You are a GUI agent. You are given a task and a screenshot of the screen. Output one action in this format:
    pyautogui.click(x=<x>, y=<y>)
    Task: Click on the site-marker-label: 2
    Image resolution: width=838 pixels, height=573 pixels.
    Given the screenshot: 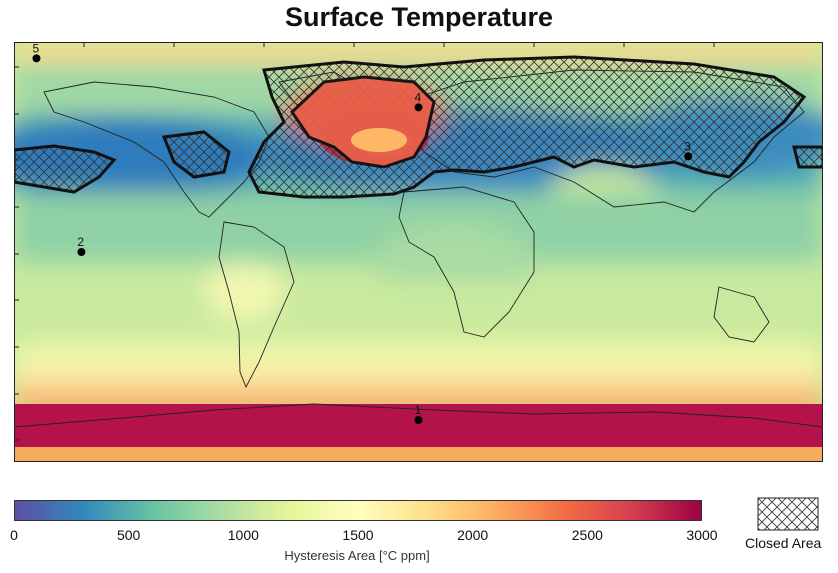 What is the action you would take?
    pyautogui.click(x=80, y=242)
    